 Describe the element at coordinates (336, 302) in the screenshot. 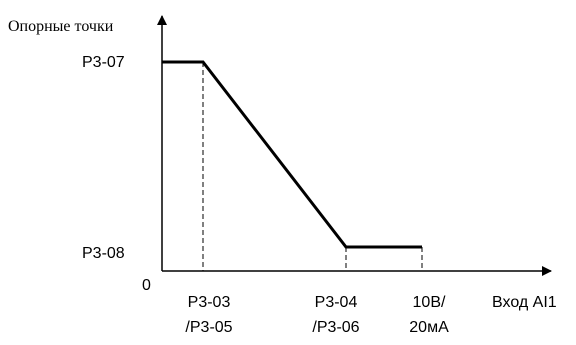

I see `x-tick-label-p304-line1: P3-04` at that location.